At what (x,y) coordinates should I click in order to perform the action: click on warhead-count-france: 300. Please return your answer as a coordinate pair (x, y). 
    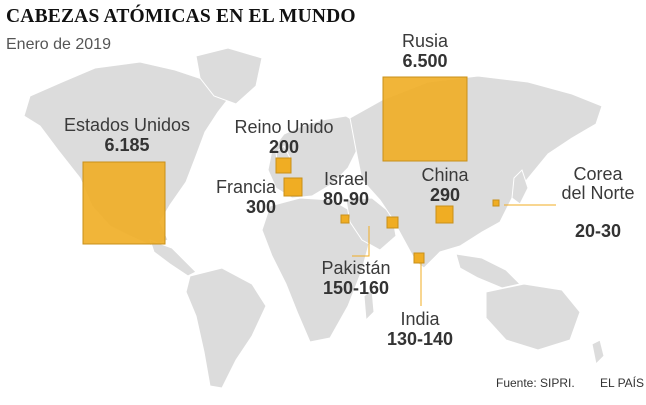
    Looking at the image, I should click on (260, 206).